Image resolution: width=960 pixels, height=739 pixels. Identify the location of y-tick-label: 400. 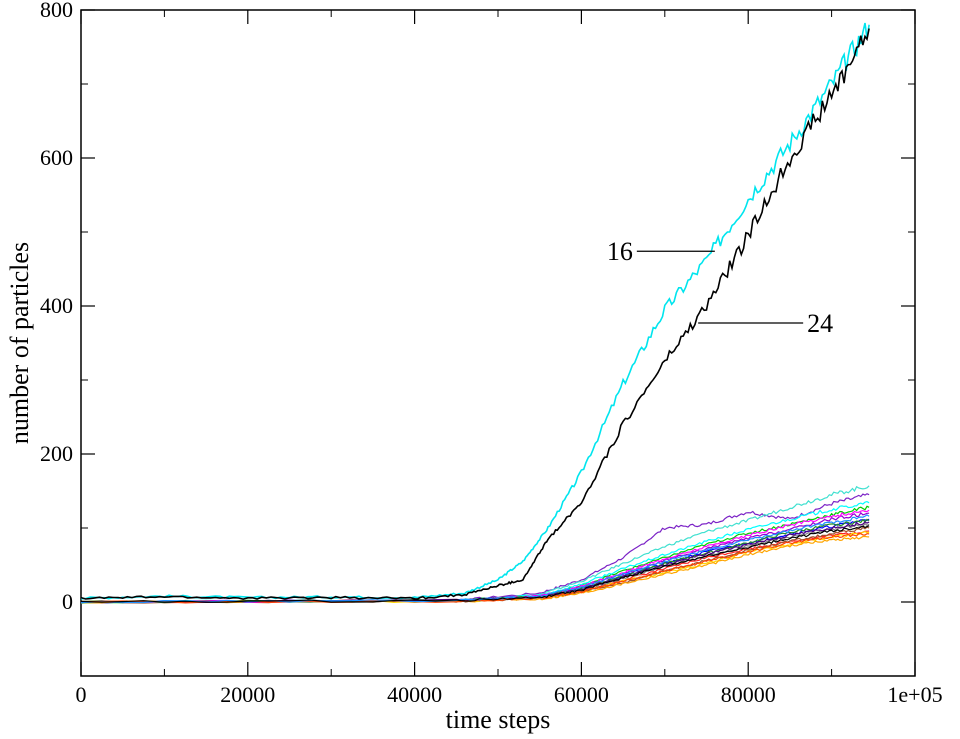
(56, 305).